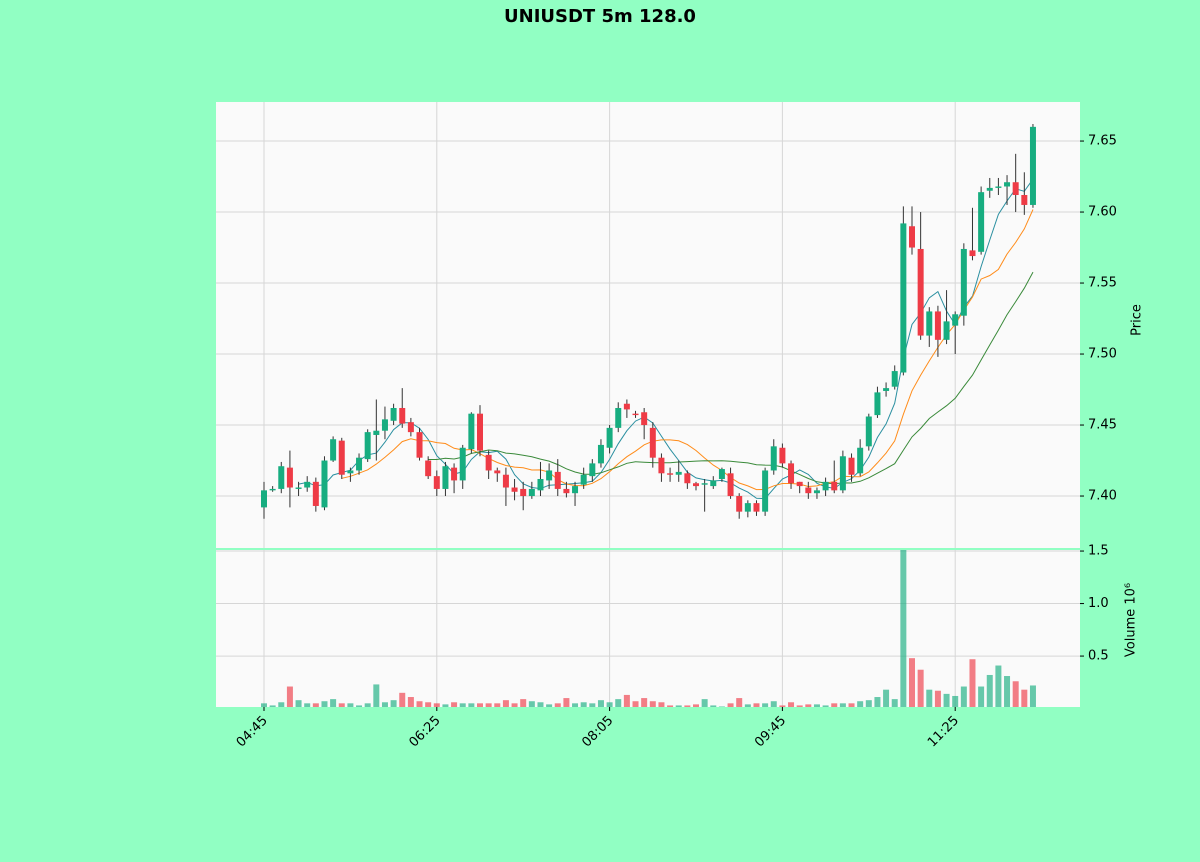  What do you see at coordinates (252, 731) in the screenshot?
I see `x-tick-label: 04:45` at bounding box center [252, 731].